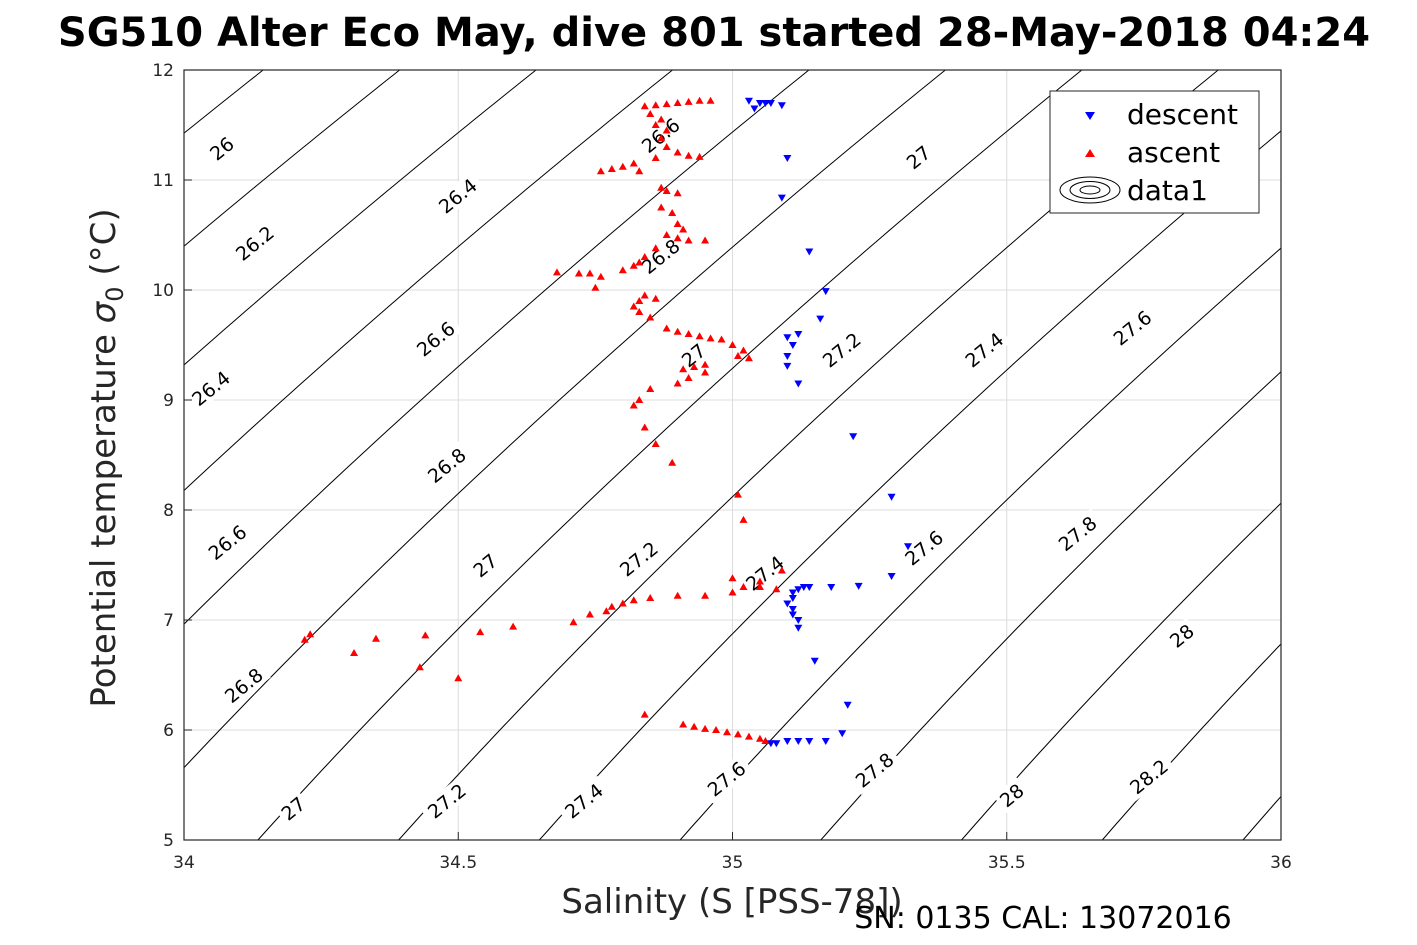  What do you see at coordinates (168, 841) in the screenshot?
I see `y-tick-label: 5` at bounding box center [168, 841].